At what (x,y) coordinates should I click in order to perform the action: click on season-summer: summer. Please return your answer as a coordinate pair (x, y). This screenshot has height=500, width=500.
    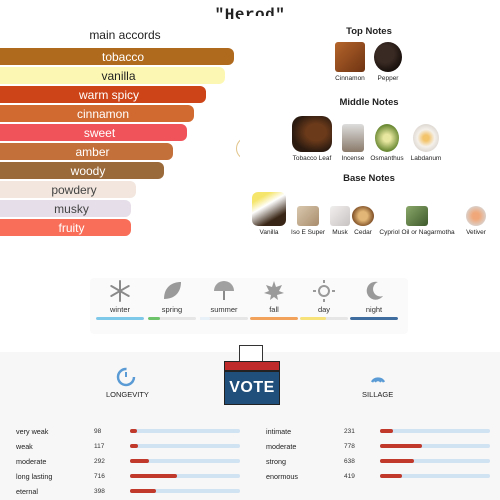
    Looking at the image, I should click on (224, 299).